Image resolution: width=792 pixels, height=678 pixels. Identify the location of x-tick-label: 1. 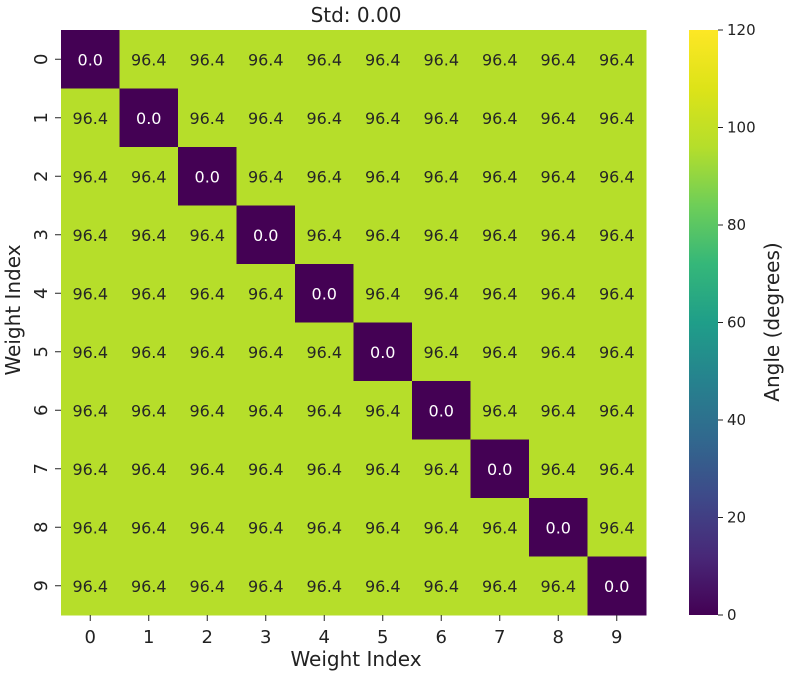
(148, 637).